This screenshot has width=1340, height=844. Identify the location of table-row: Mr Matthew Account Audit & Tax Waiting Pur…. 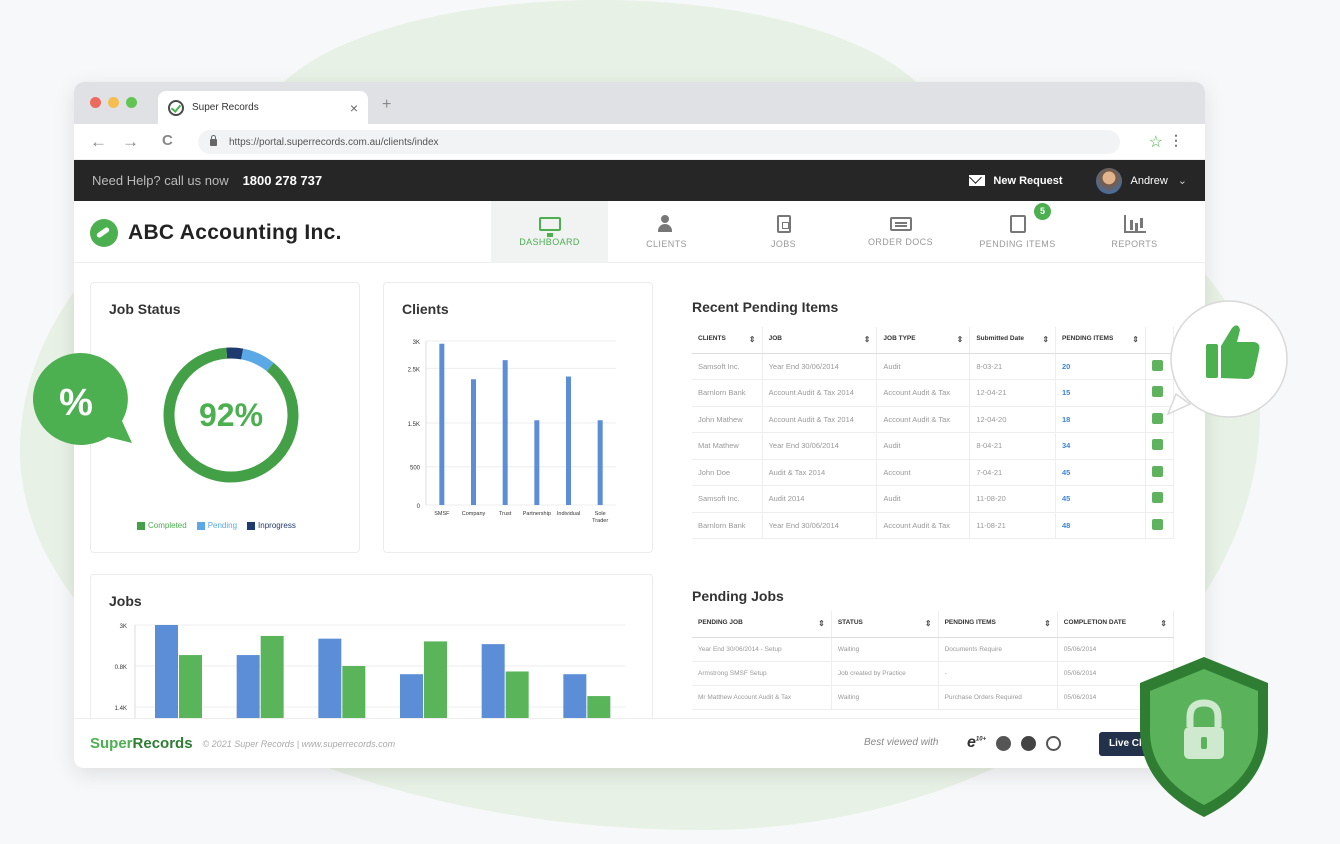
(933, 697).